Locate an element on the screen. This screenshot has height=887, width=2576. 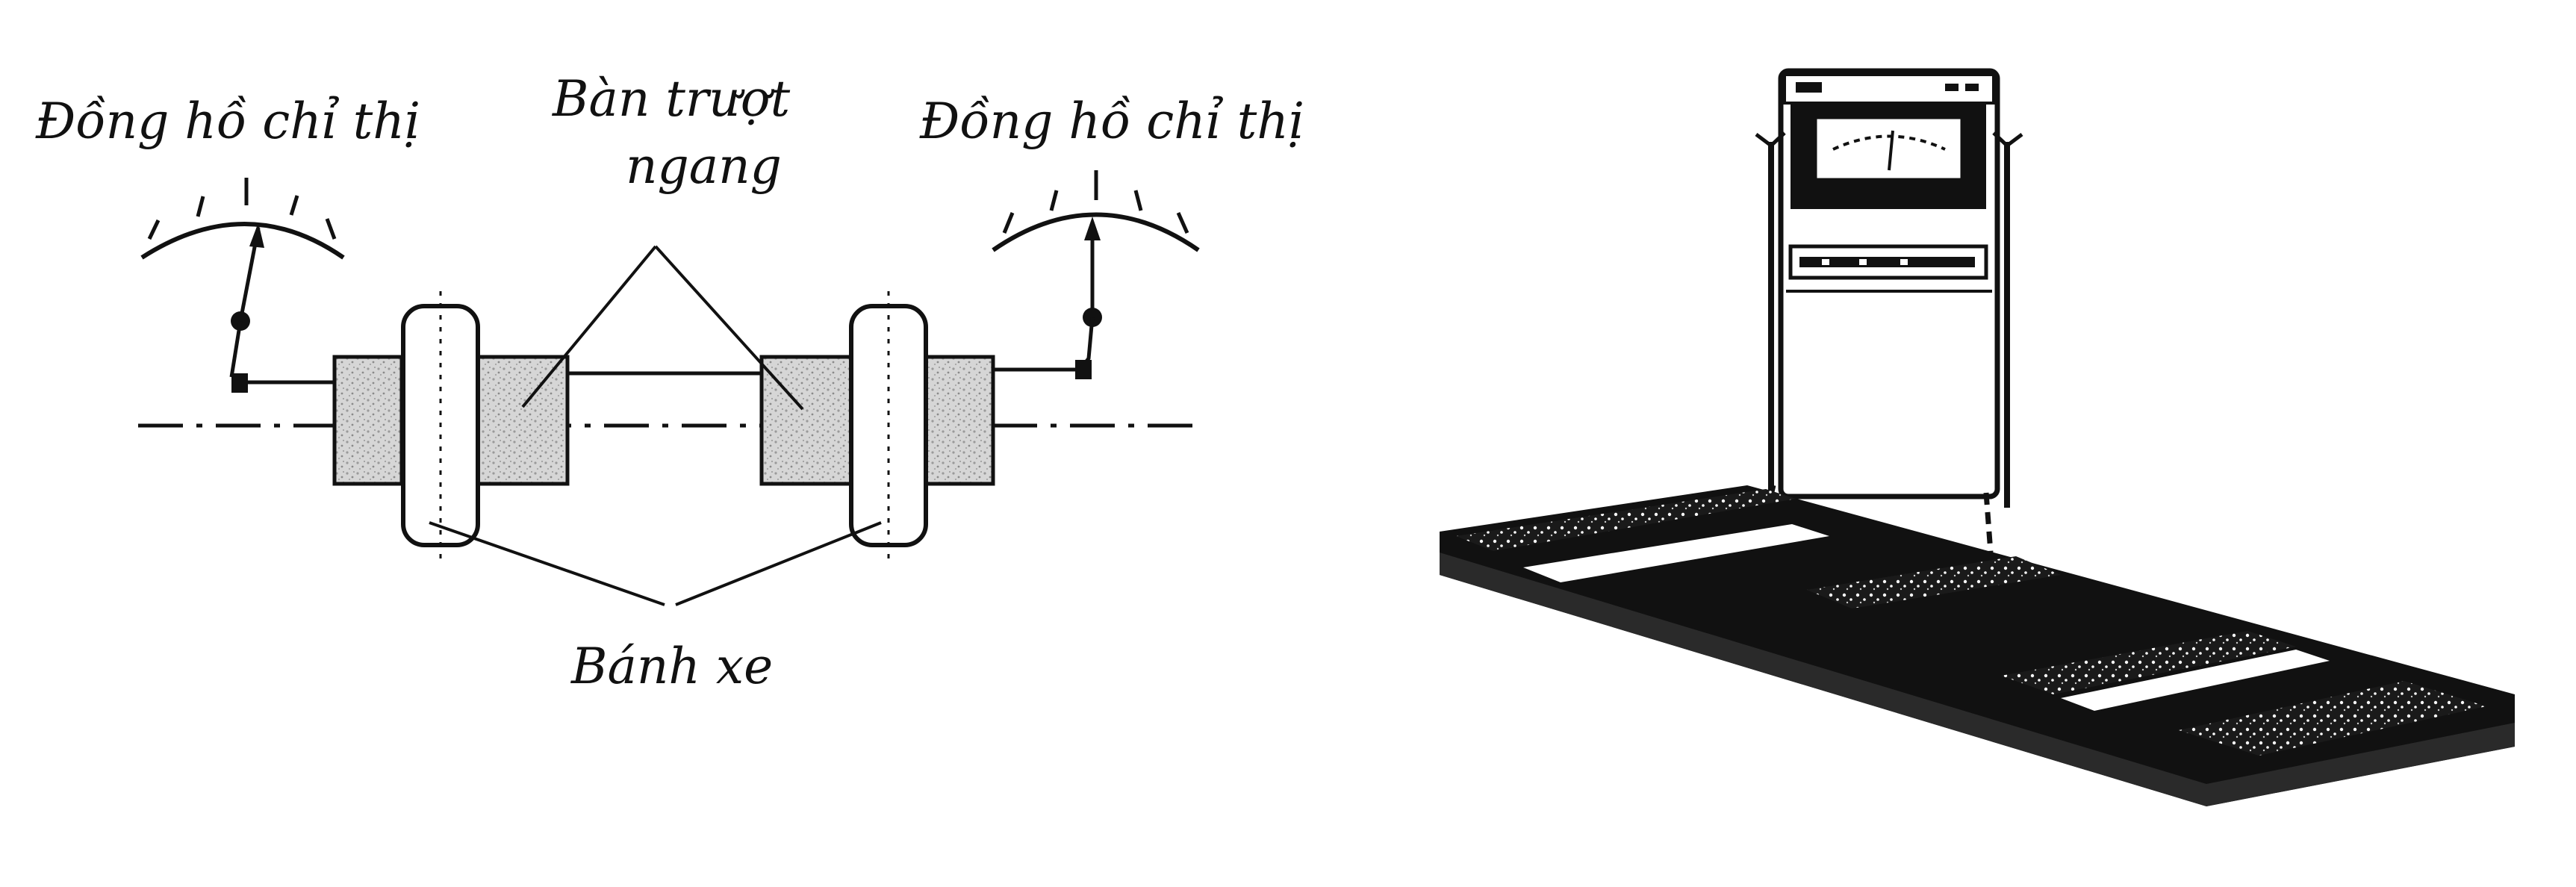
slide-label-line1: Bàn trượt is located at coordinates (671, 99).